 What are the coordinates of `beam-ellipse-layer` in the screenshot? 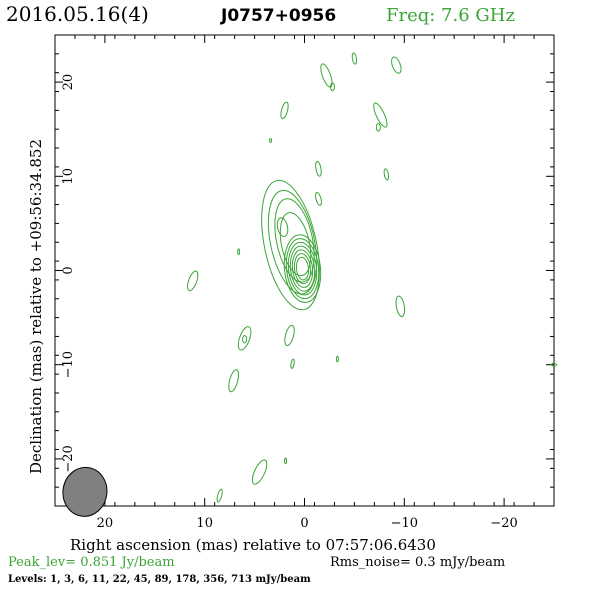 It's located at (85, 491).